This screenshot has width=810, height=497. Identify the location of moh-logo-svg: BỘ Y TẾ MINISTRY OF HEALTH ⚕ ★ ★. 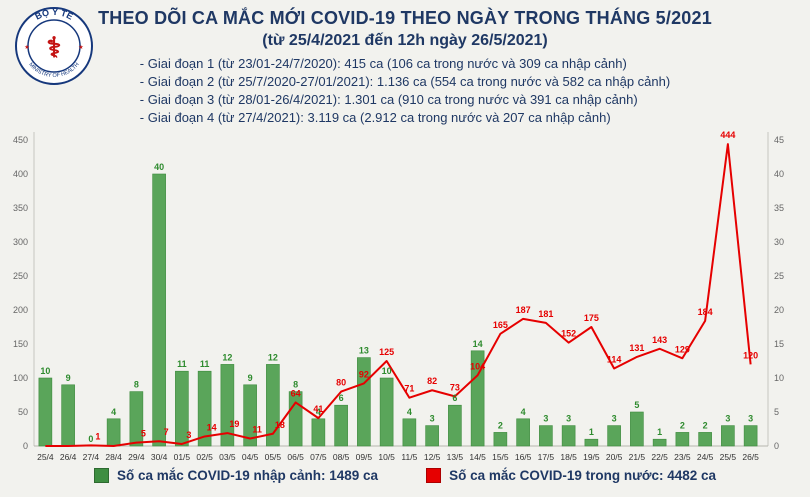
(54, 45).